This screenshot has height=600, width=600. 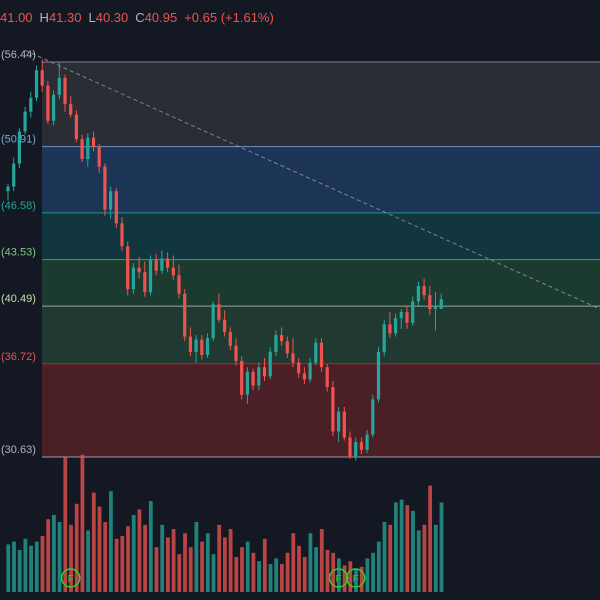 What do you see at coordinates (339, 579) in the screenshot?
I see `marker-label: F` at bounding box center [339, 579].